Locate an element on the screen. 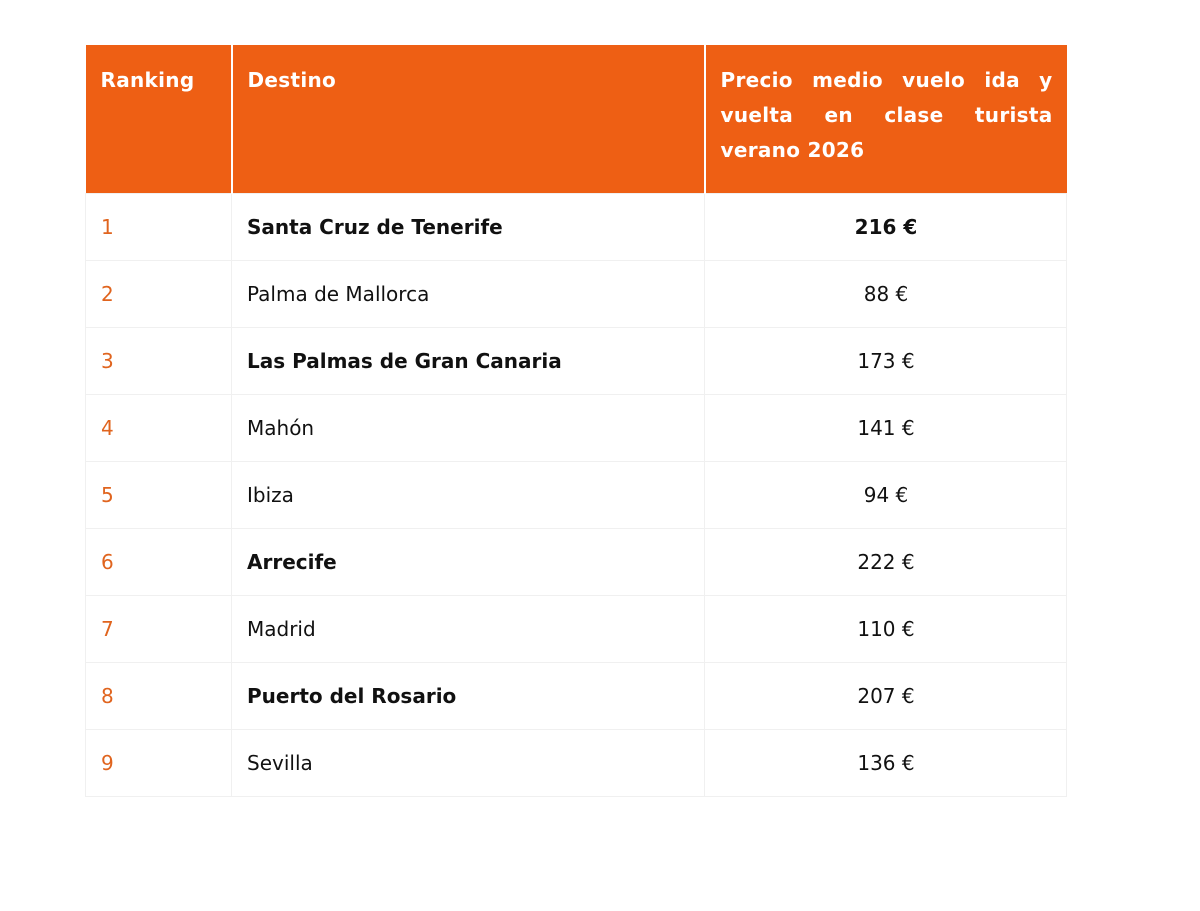  price-cell: 136 € is located at coordinates (885, 763).